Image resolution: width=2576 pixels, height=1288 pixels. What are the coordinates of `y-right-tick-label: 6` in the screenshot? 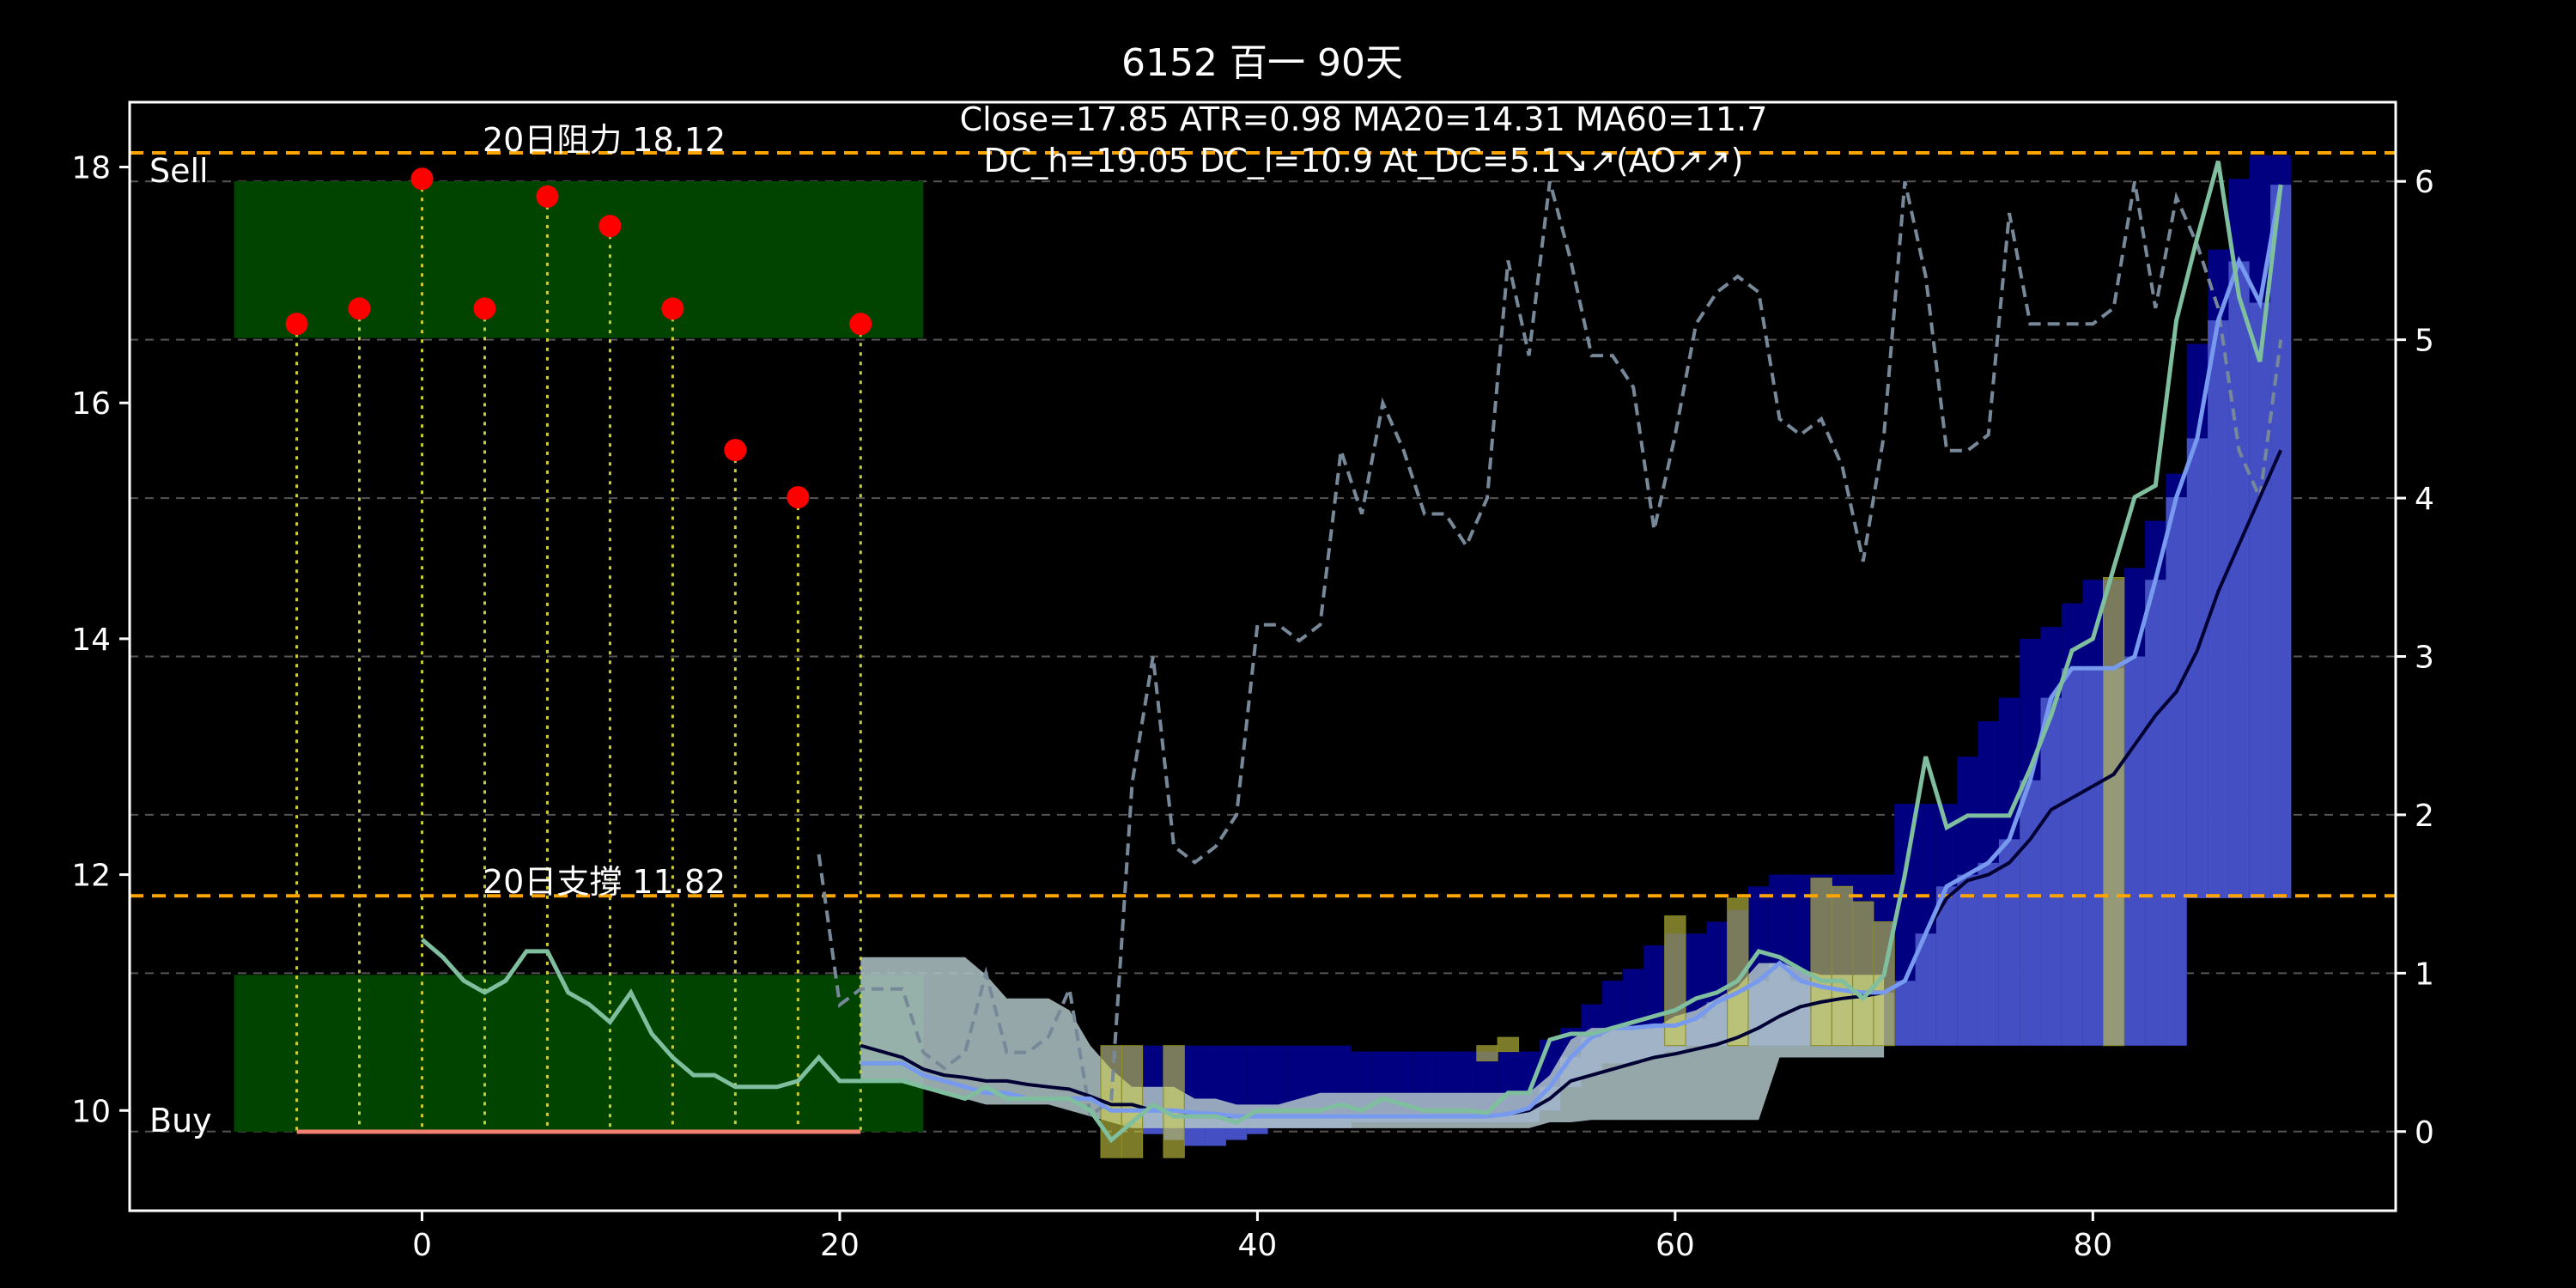 It's located at (2424, 182).